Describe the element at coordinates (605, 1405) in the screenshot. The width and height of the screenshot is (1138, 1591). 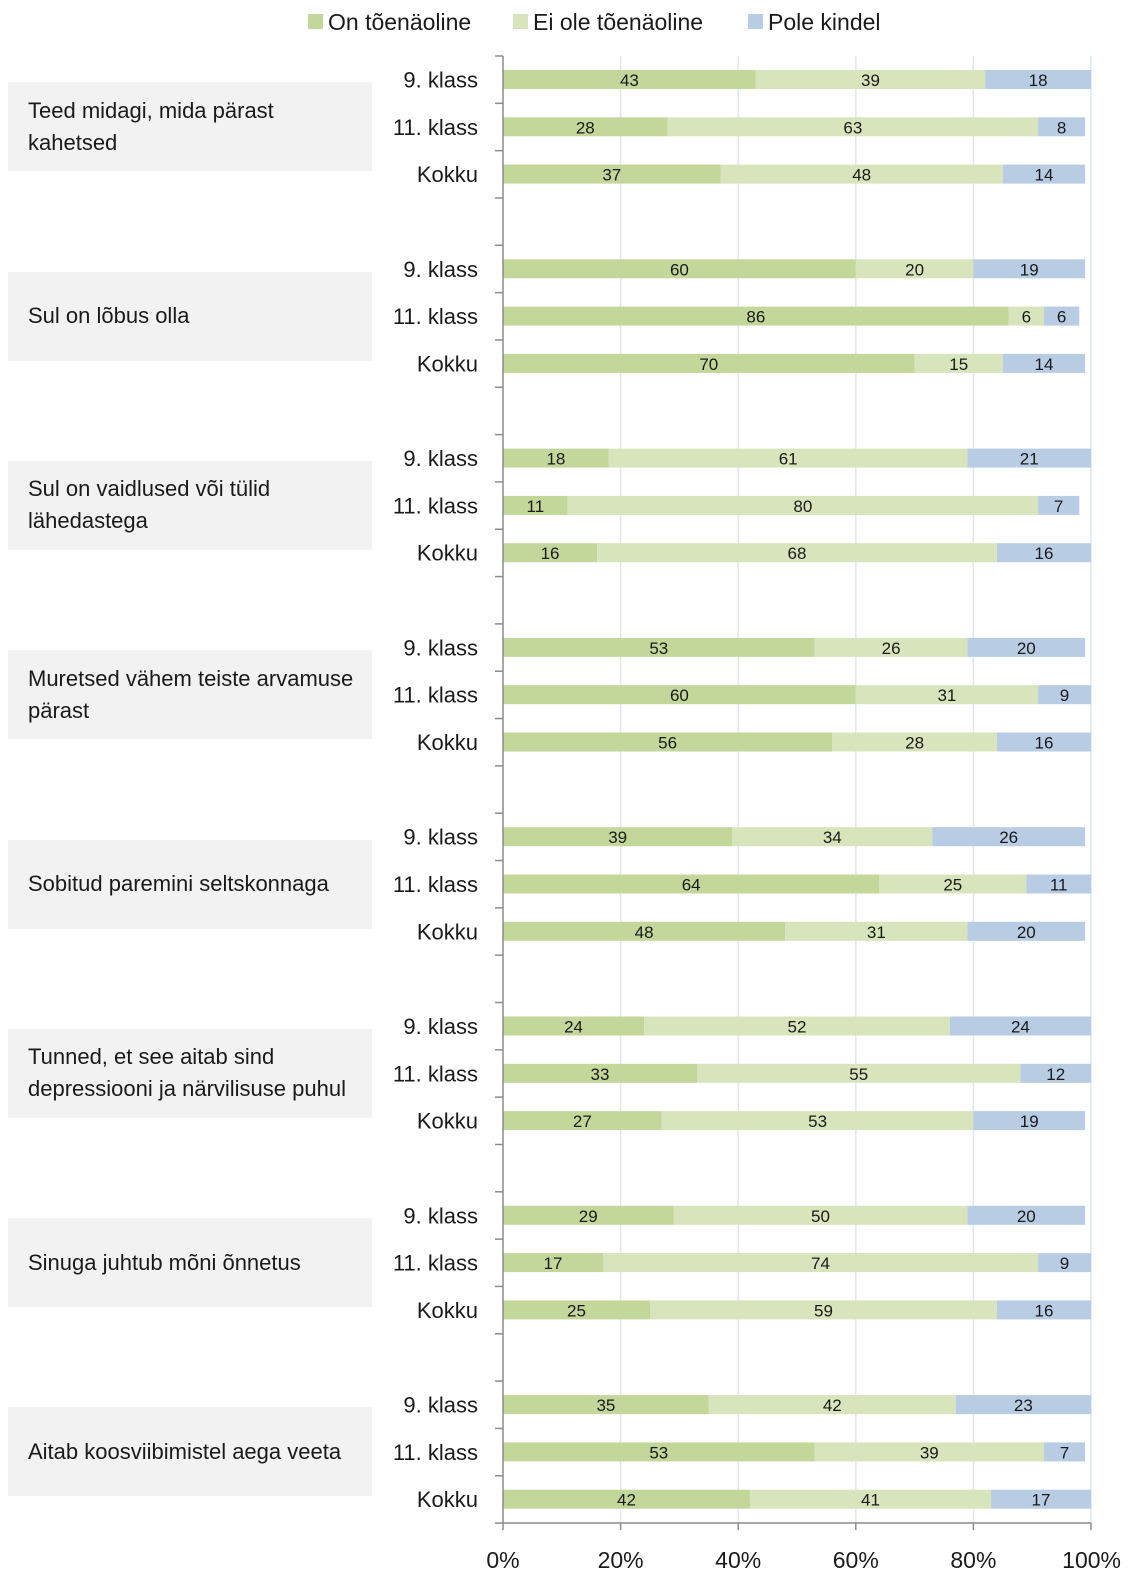
I see `data-label: 35` at that location.